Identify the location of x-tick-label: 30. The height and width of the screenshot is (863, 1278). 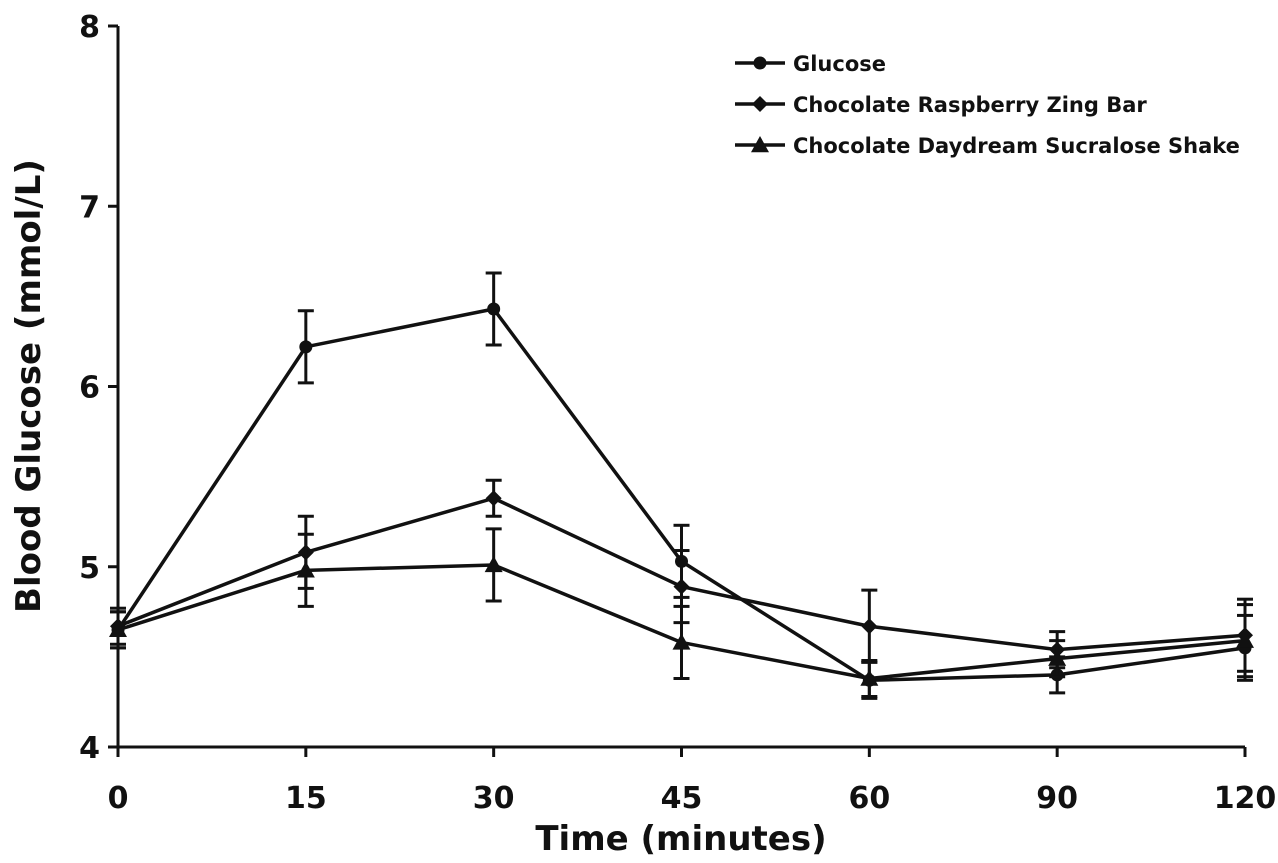
(494, 798).